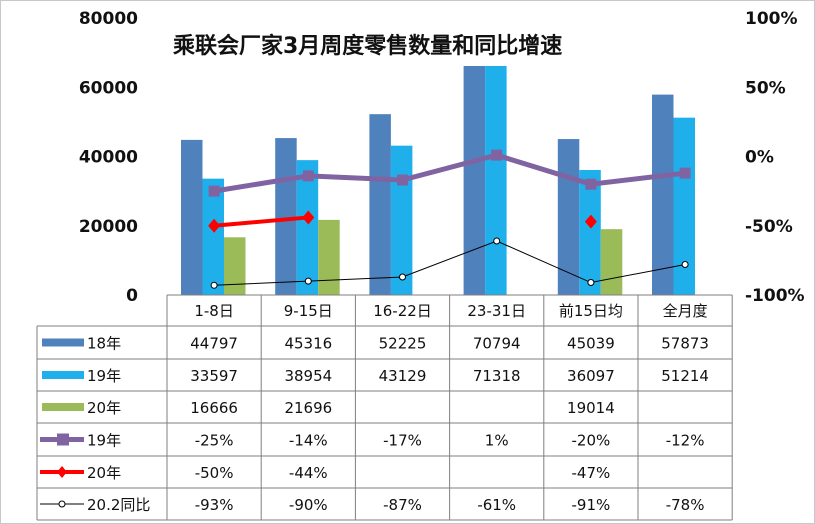 The image size is (815, 524). I want to click on marker-19年-9-15日, so click(308, 176).